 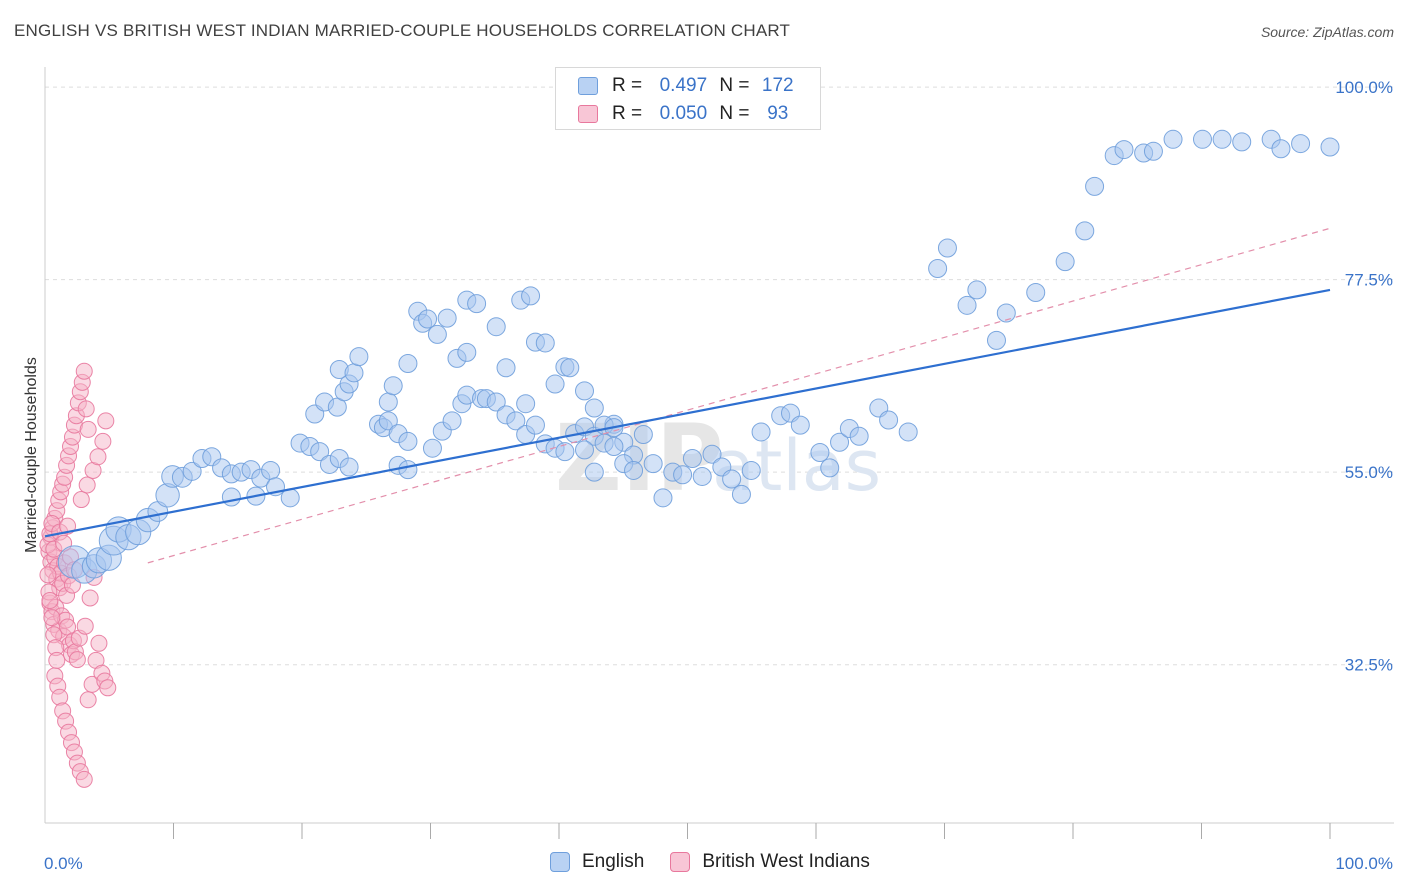 I want to click on y-tick-label: 100.0%, so click(x=1364, y=87).